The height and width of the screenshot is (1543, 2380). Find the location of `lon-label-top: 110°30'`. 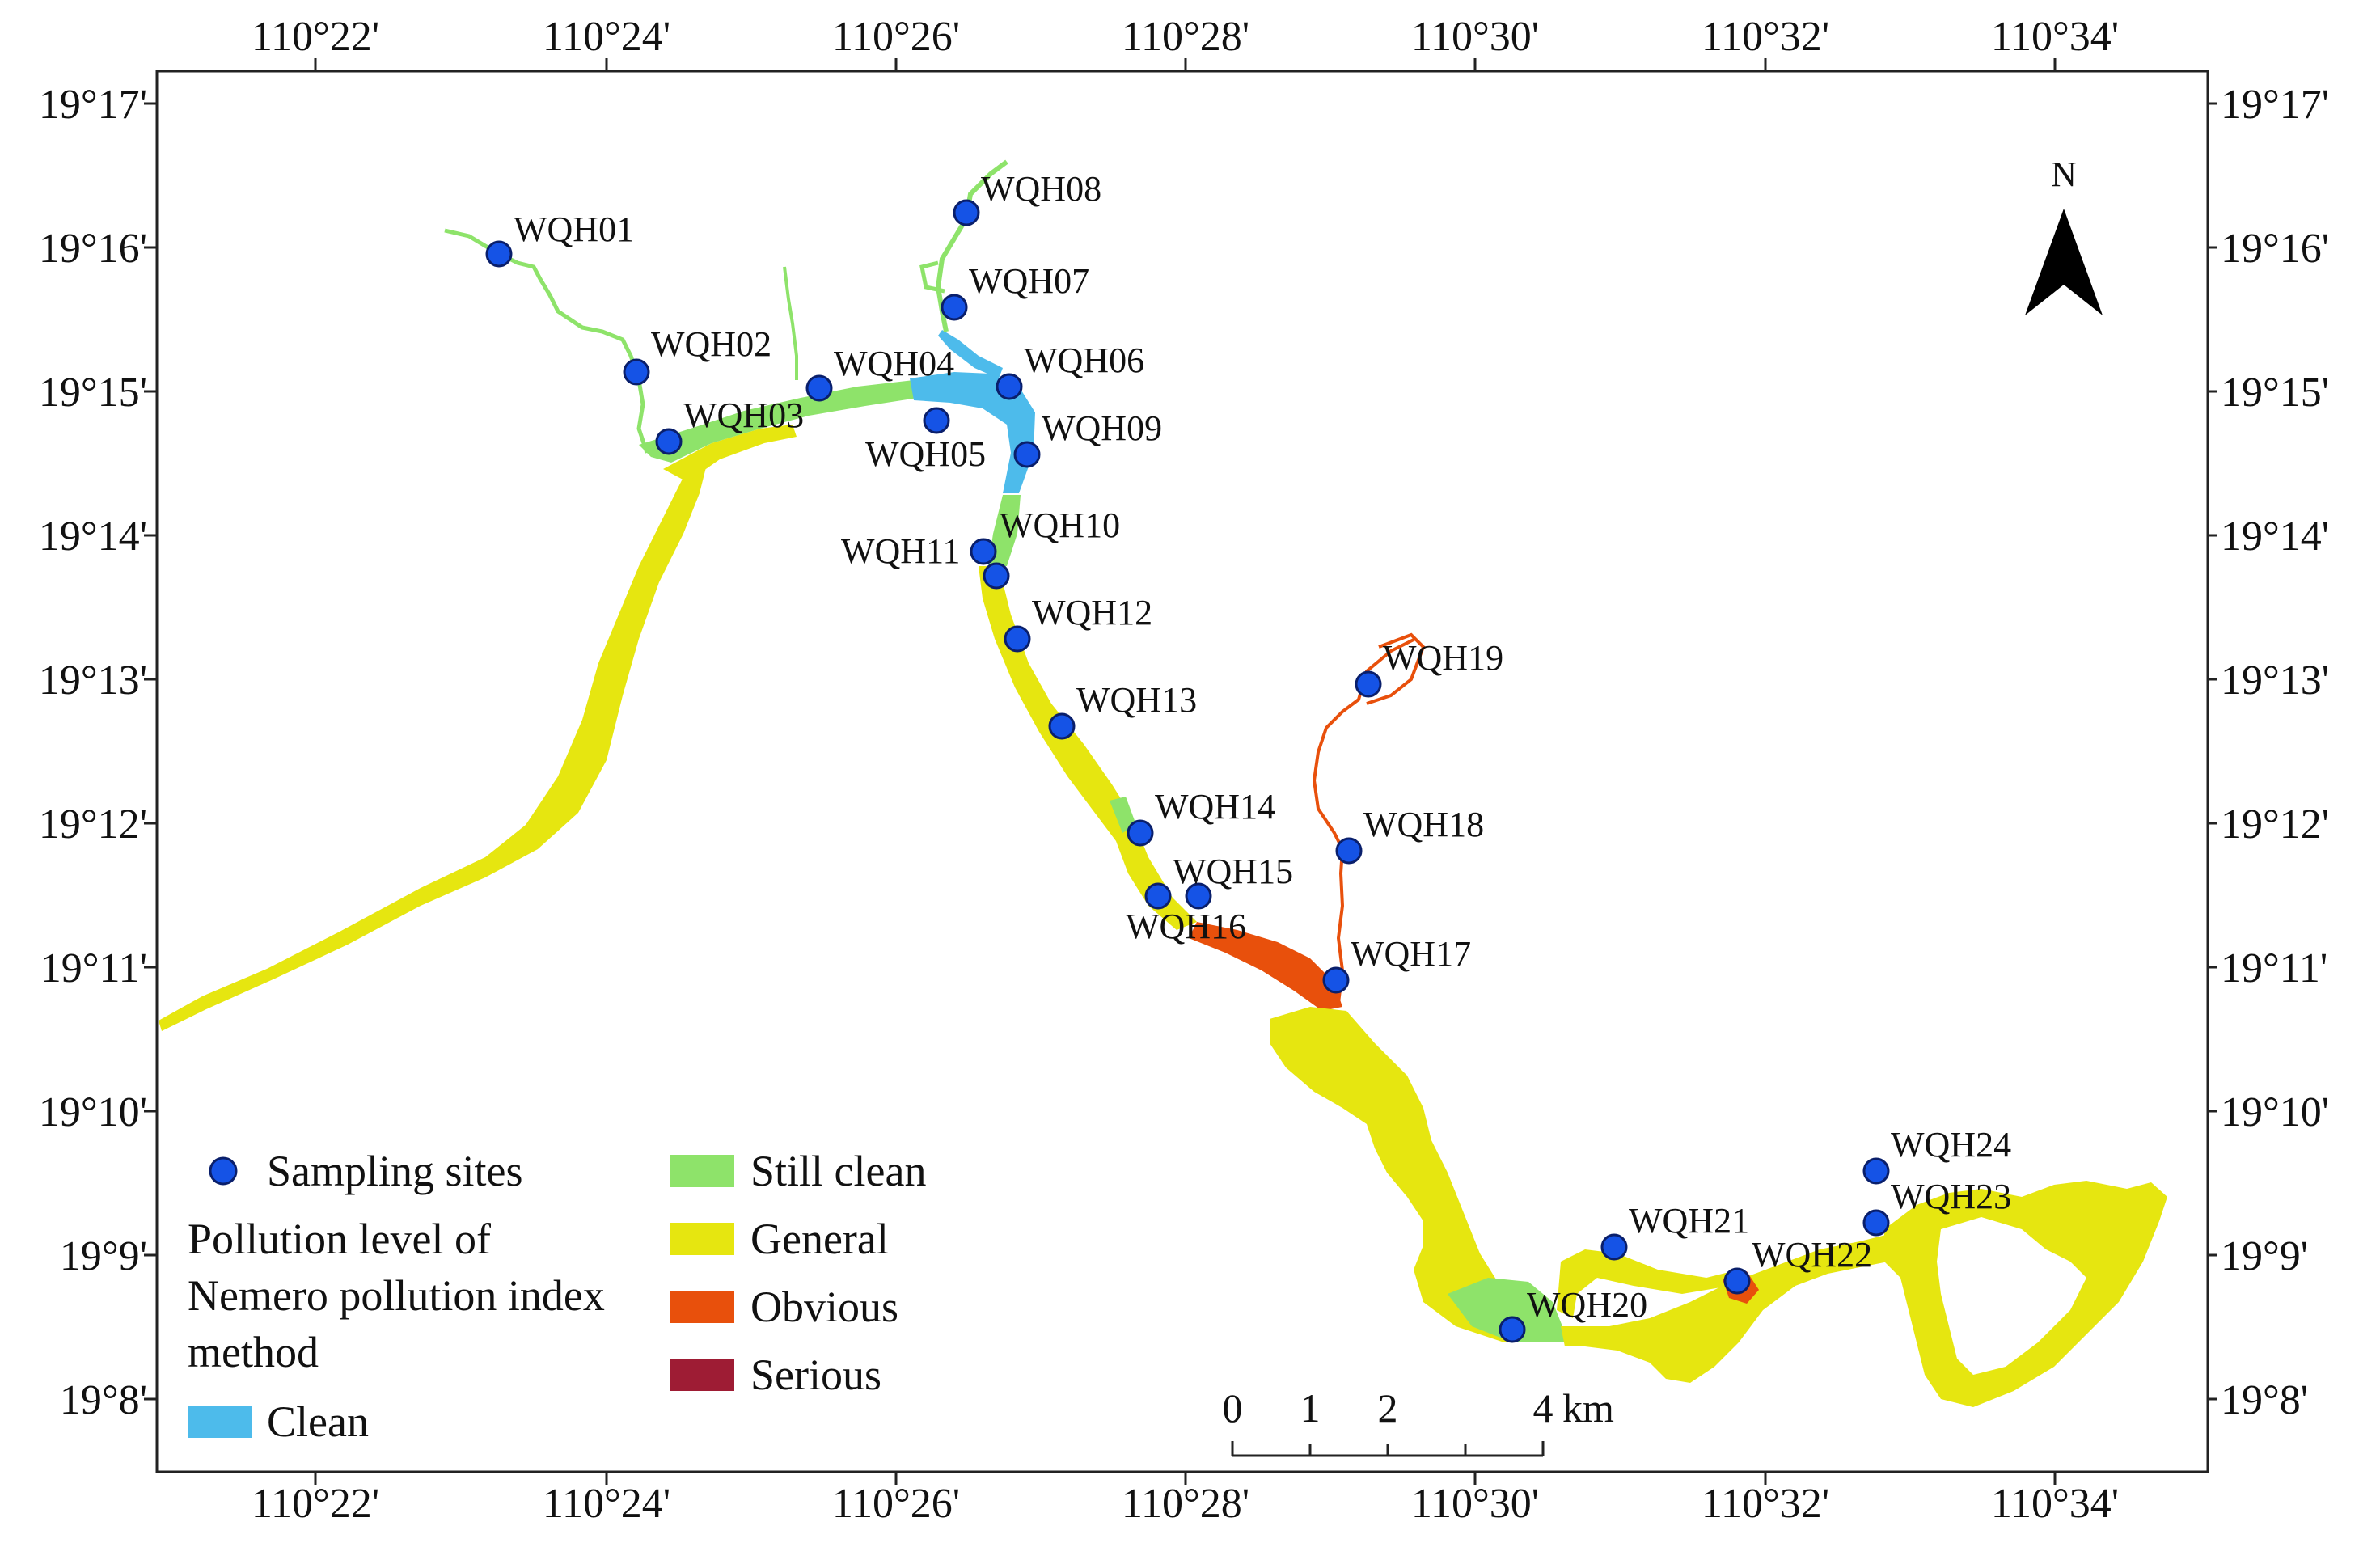

lon-label-top: 110°30' is located at coordinates (1475, 37).